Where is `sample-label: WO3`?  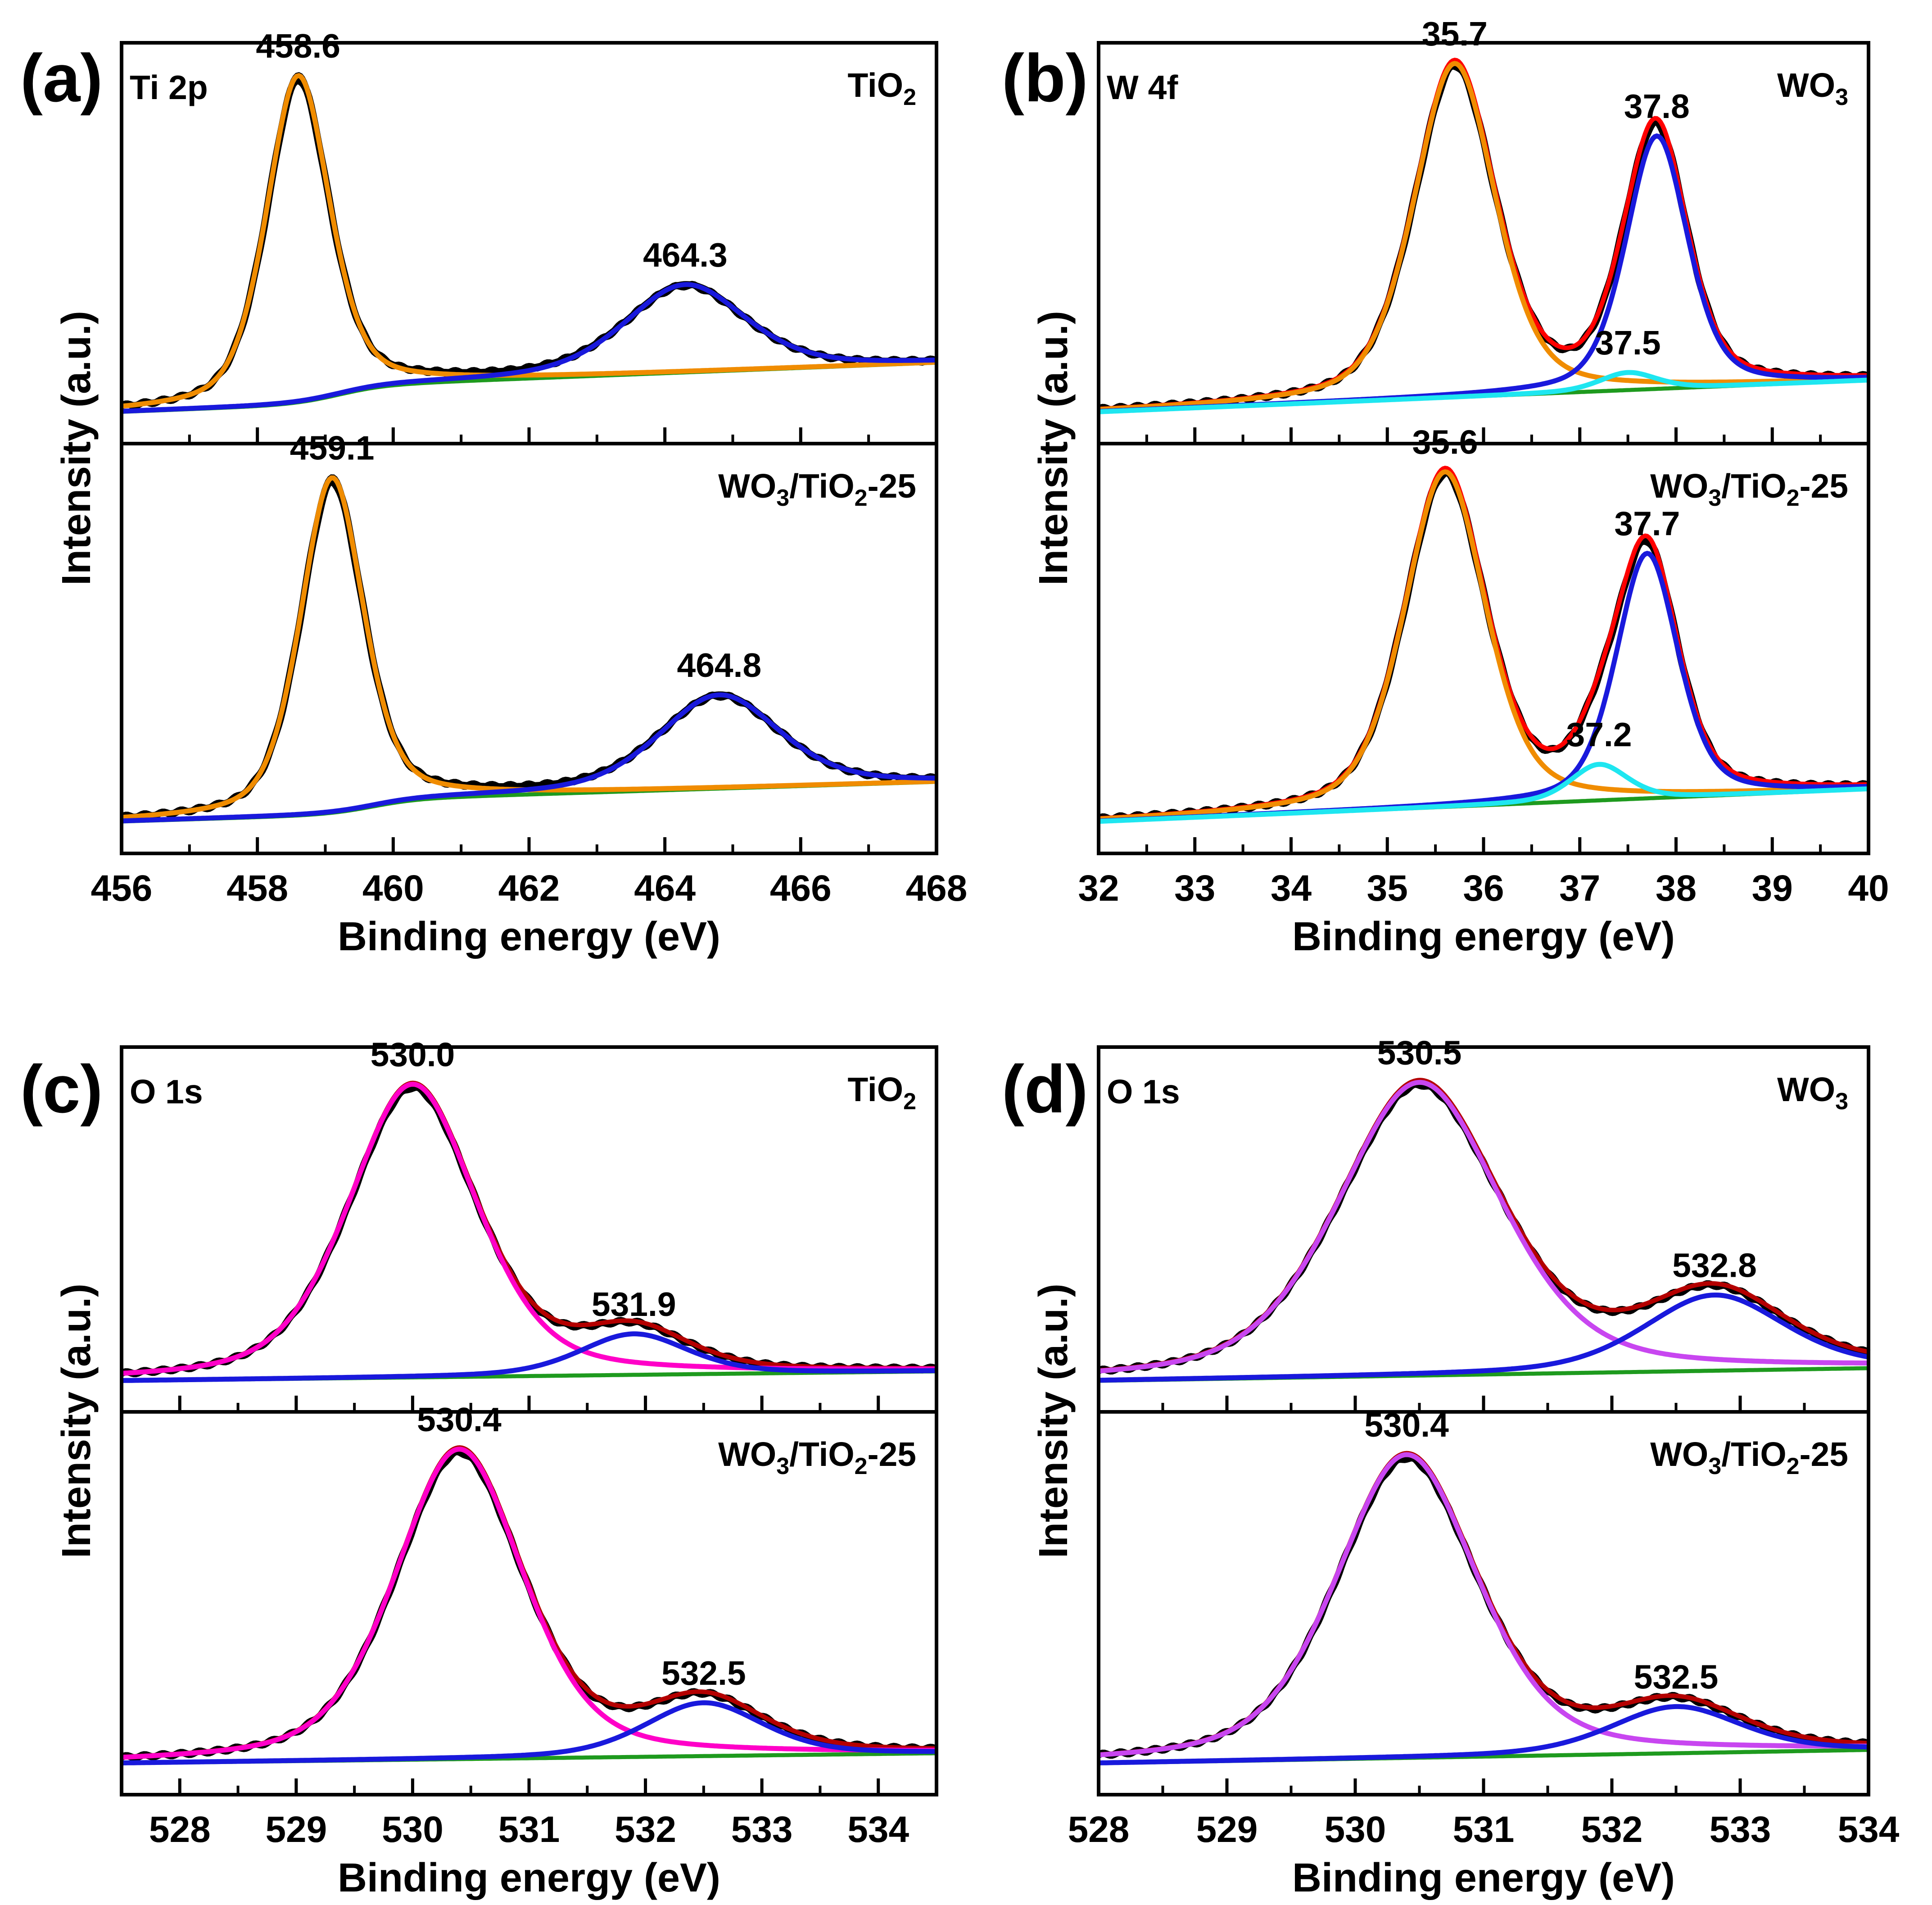 sample-label: WO3 is located at coordinates (1812, 88).